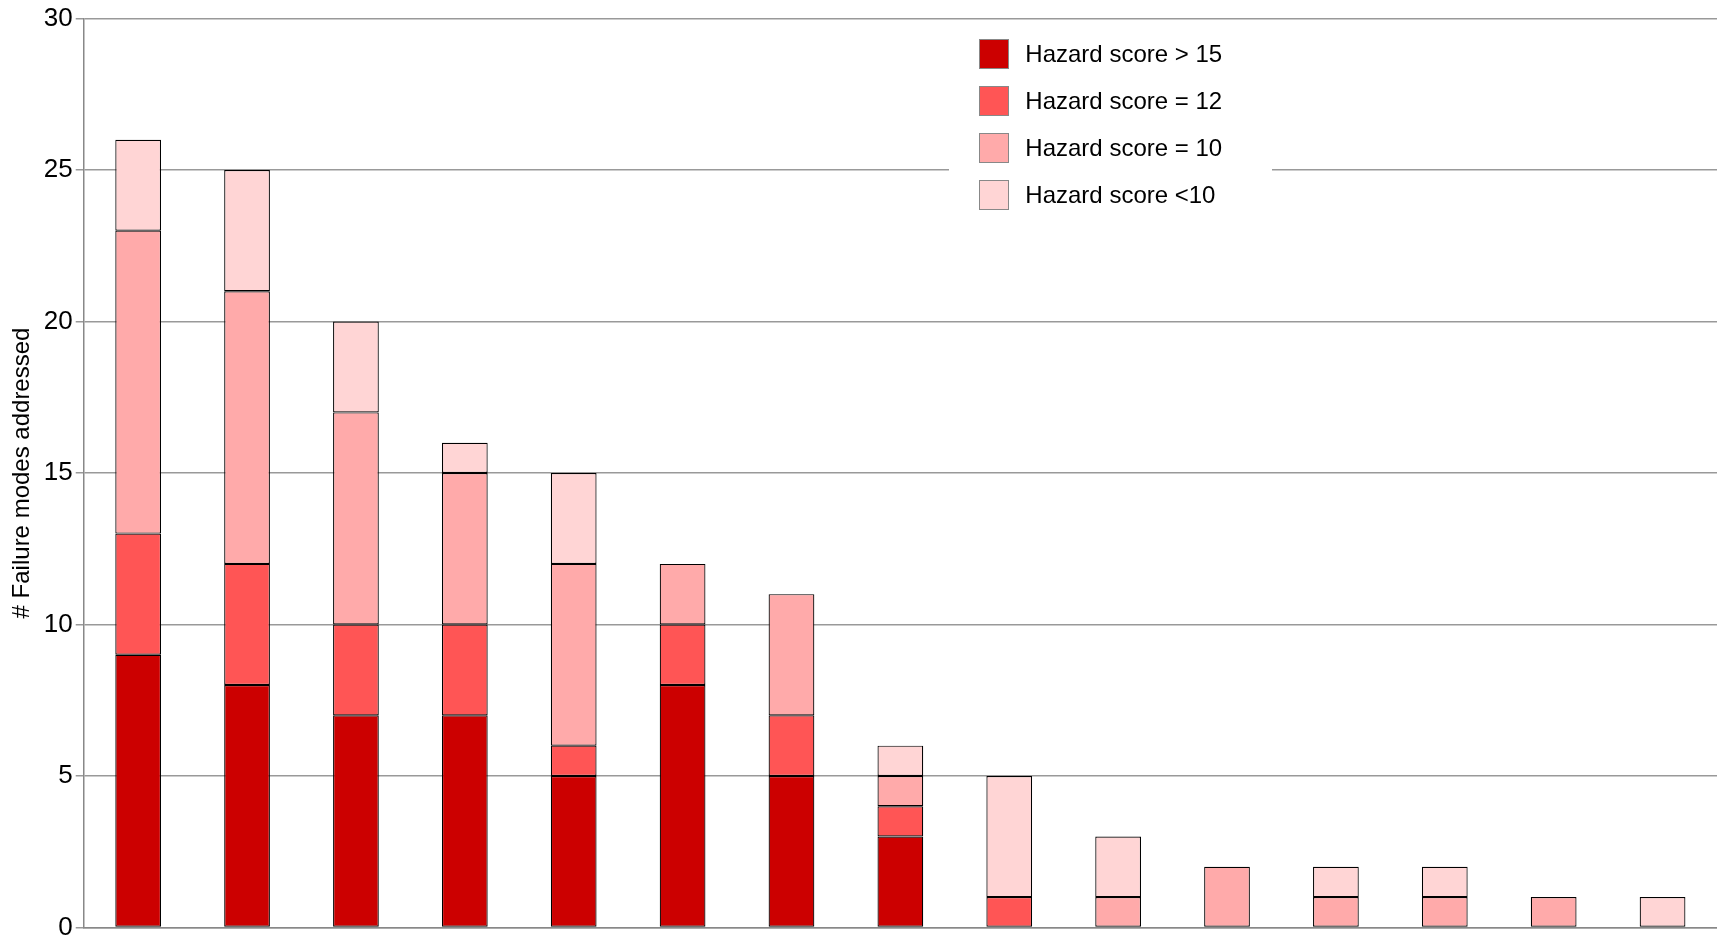  What do you see at coordinates (1120, 195) in the screenshot?
I see `legend-label: Hazard score <10` at bounding box center [1120, 195].